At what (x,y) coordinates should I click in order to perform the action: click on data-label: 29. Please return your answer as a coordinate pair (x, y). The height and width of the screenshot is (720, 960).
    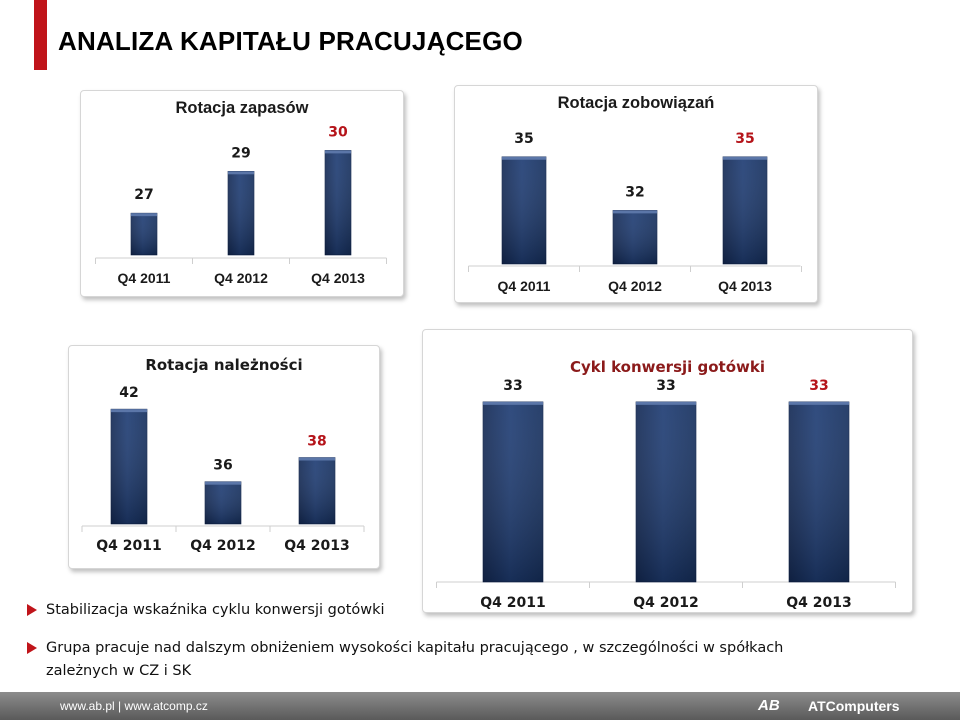
    Looking at the image, I should click on (240, 153).